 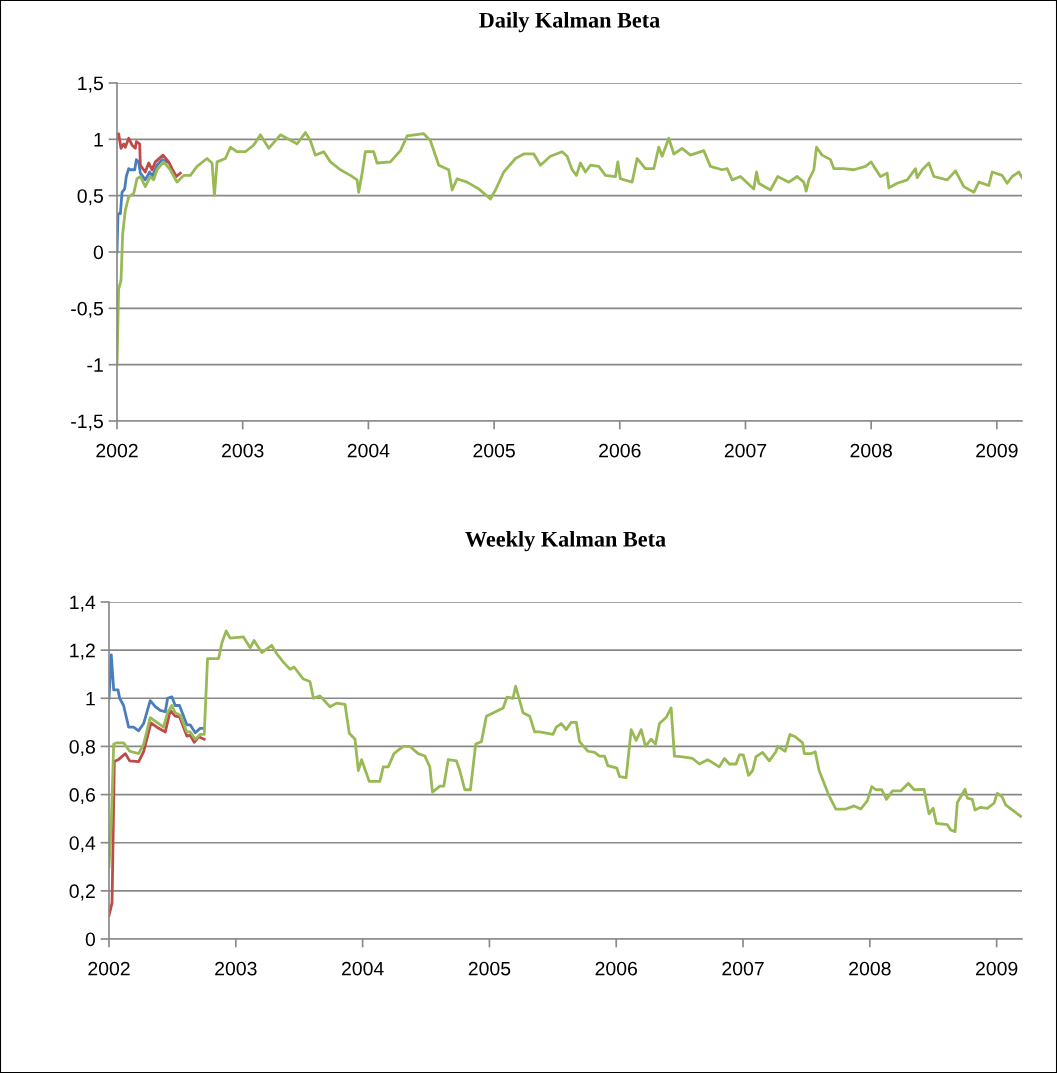 I want to click on y-tick-label: -0,5, so click(x=87, y=309).